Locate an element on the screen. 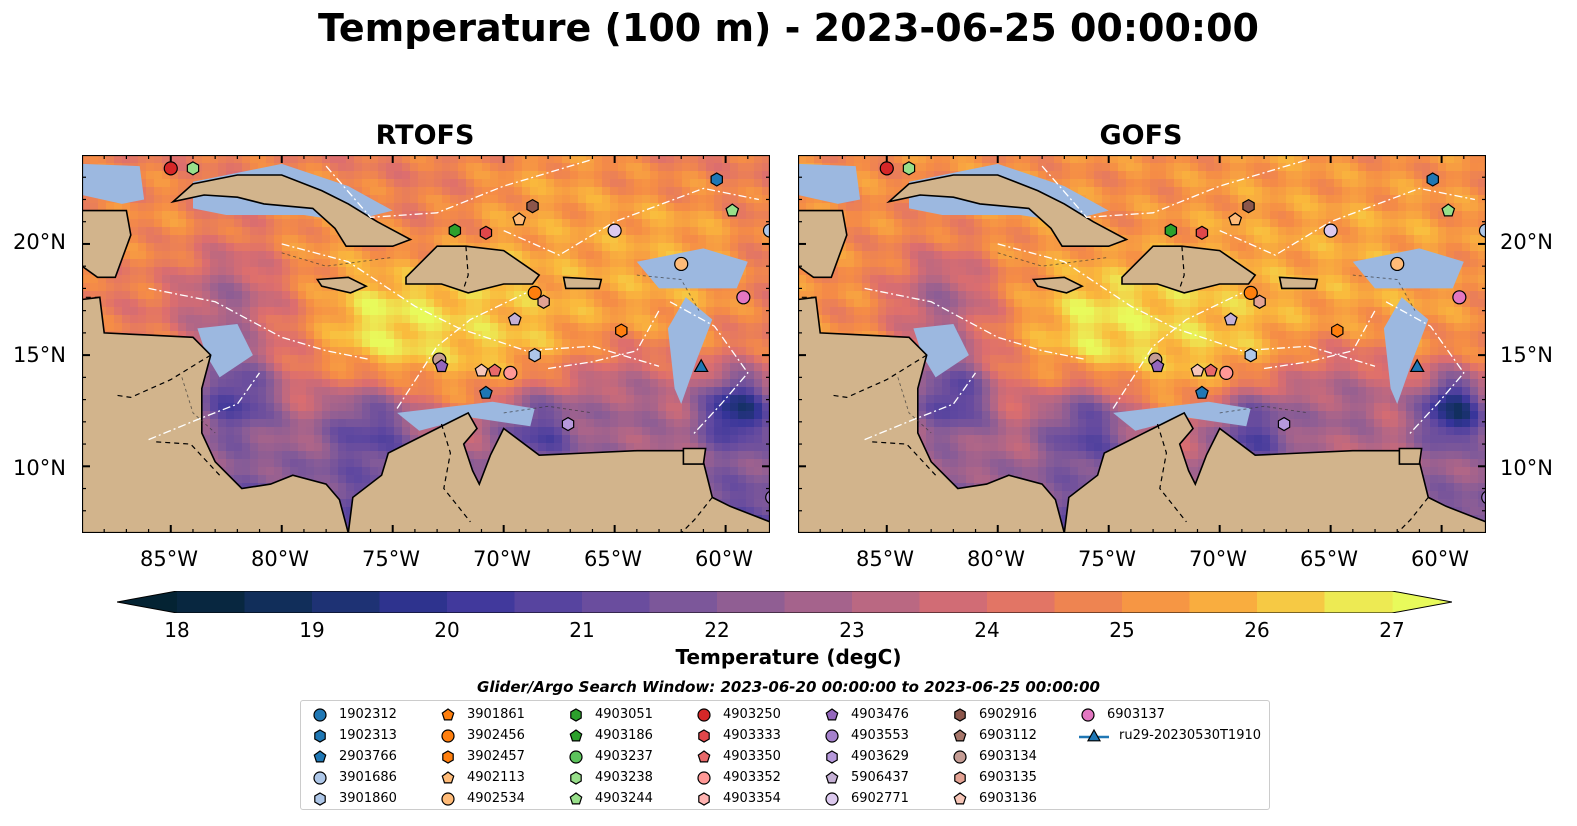 Image resolution: width=1577 pixels, height=826 pixels. colorbar-tick-label: 18 is located at coordinates (177, 630).